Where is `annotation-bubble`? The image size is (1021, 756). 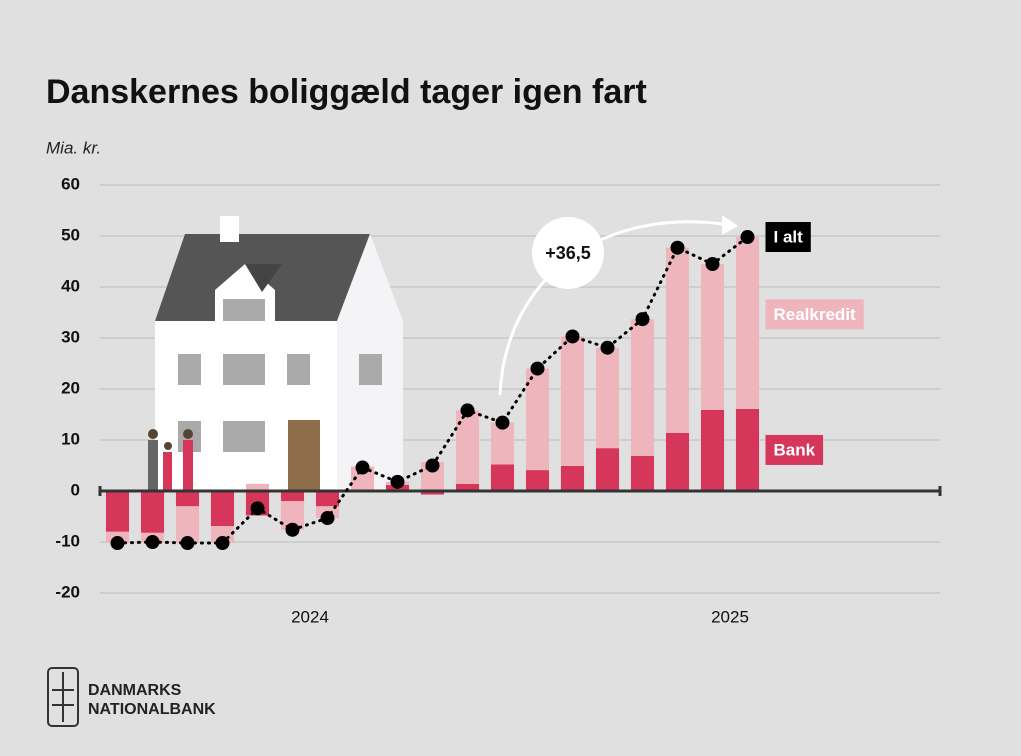 annotation-bubble is located at coordinates (568, 253).